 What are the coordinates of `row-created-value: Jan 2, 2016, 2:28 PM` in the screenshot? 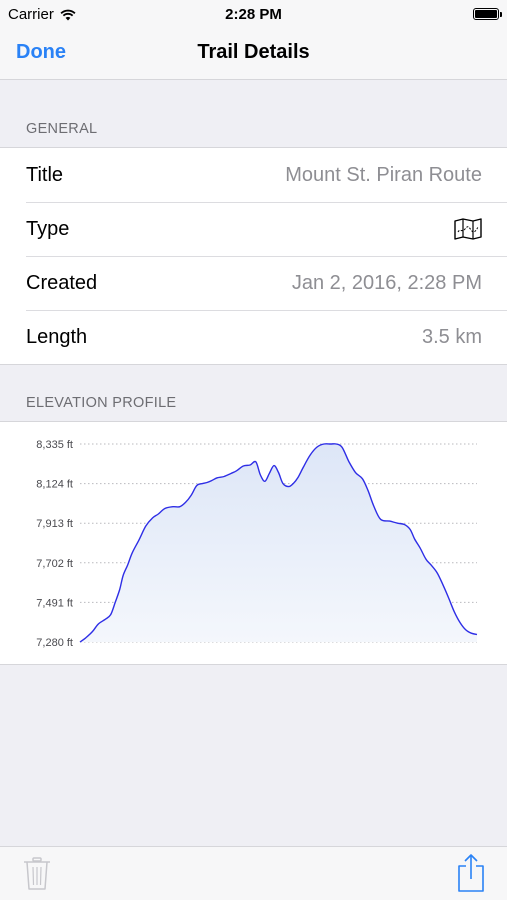 It's located at (386, 282).